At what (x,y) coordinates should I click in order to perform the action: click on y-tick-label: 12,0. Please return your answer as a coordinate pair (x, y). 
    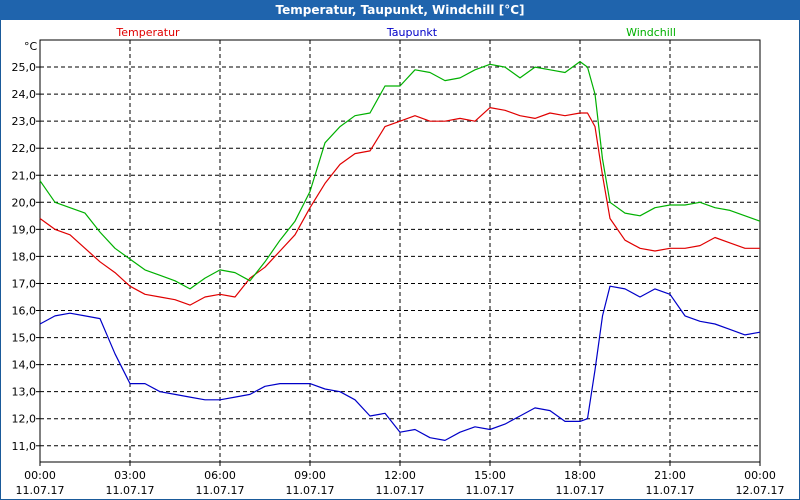
    Looking at the image, I should click on (24, 419).